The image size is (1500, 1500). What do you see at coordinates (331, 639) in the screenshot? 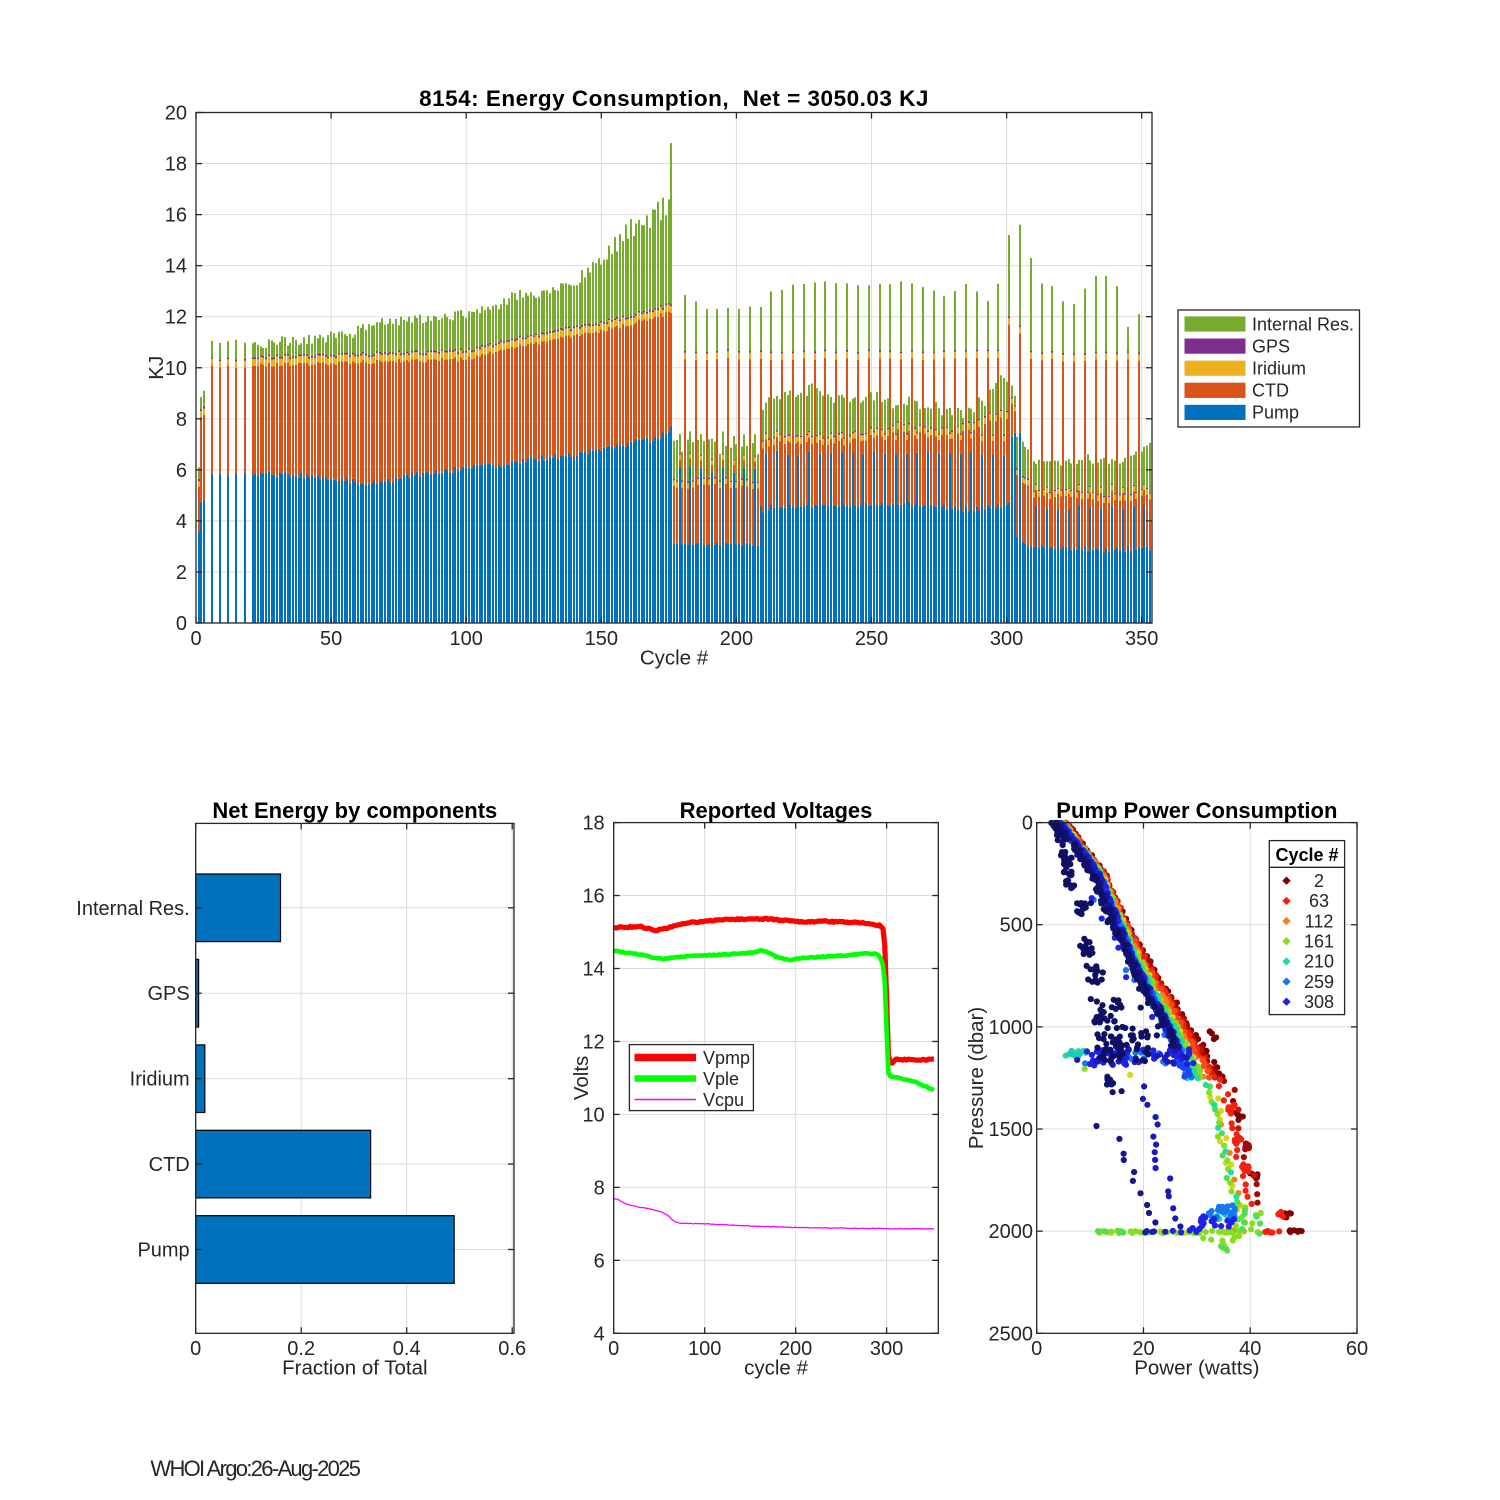
I see `svg-text: 50` at bounding box center [331, 639].